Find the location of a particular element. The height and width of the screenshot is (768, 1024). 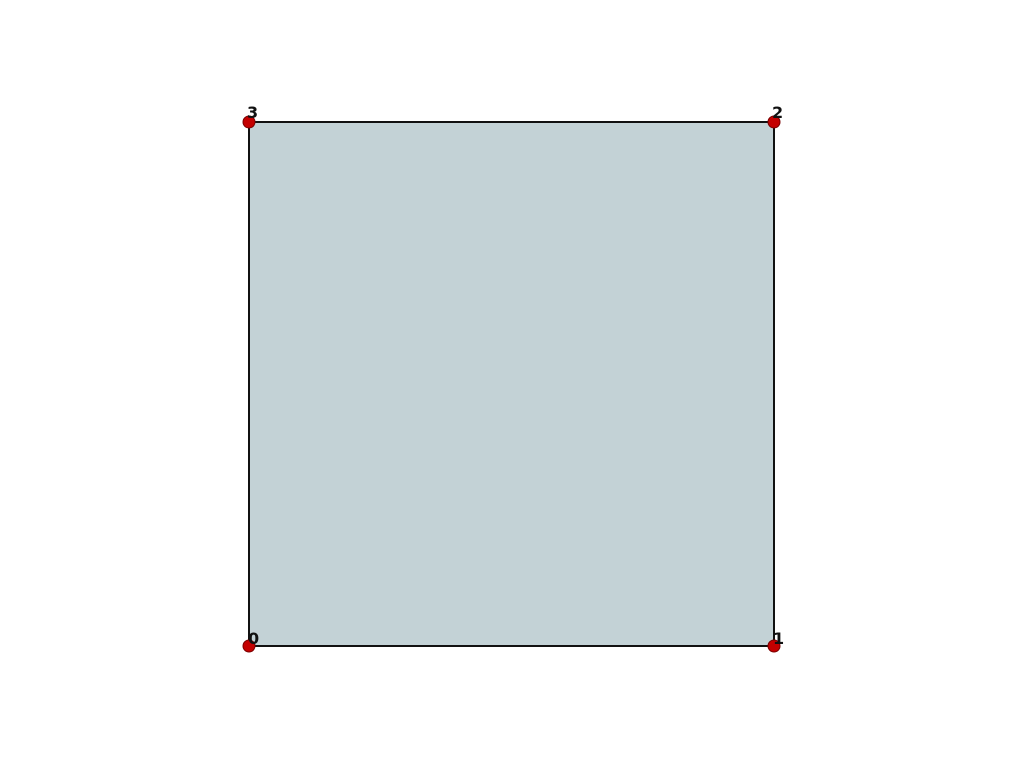

vertex-0: 0 is located at coordinates (250, 641).